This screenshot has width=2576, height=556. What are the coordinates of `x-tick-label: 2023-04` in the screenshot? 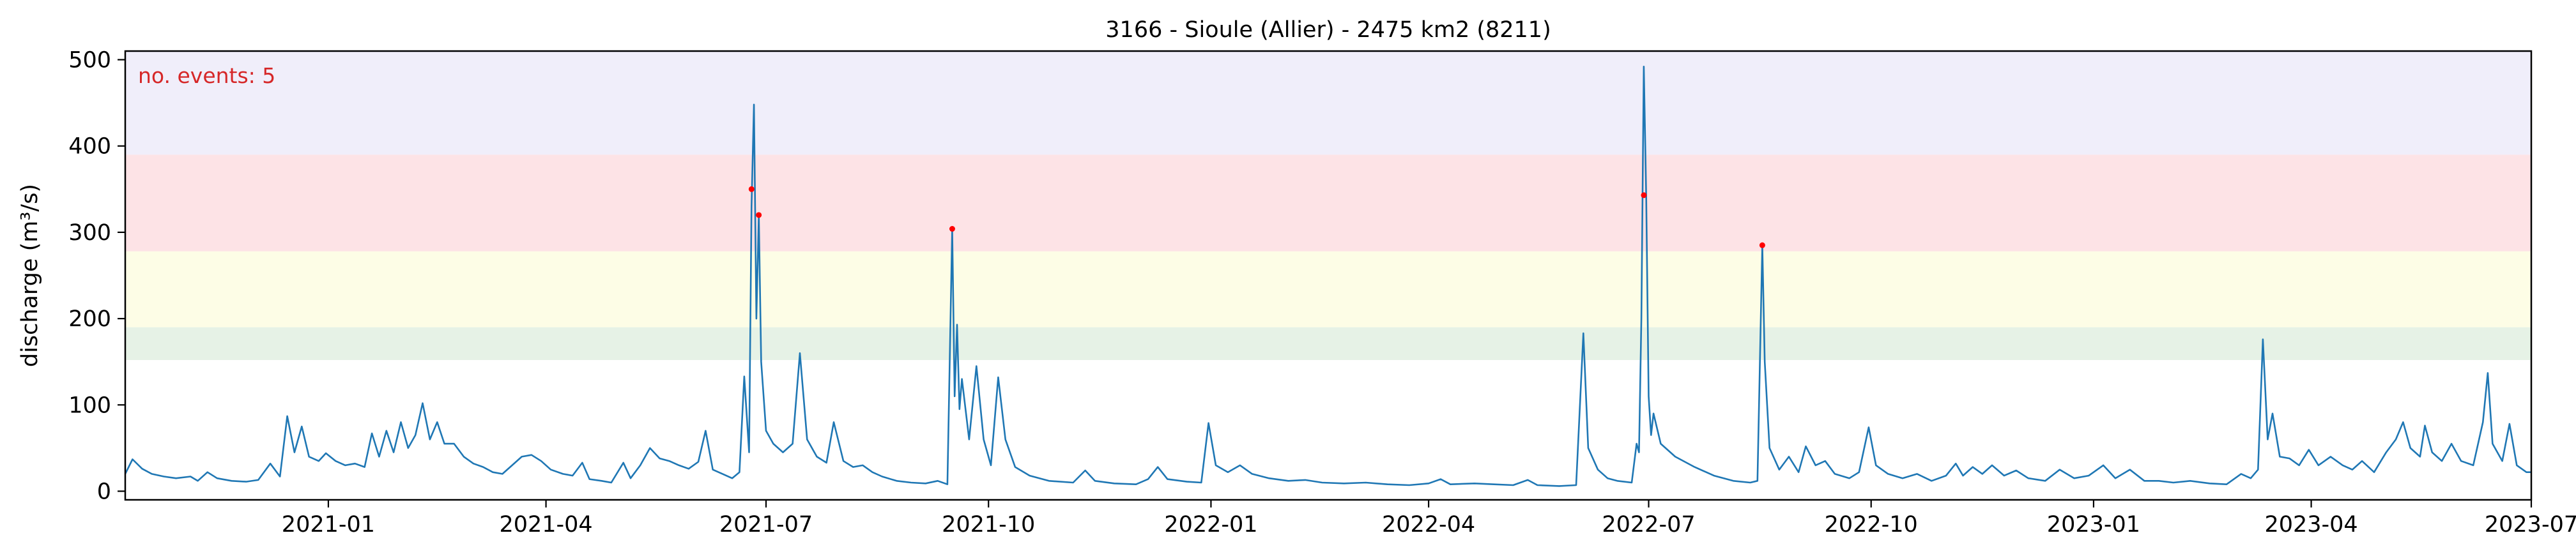 It's located at (2311, 524).